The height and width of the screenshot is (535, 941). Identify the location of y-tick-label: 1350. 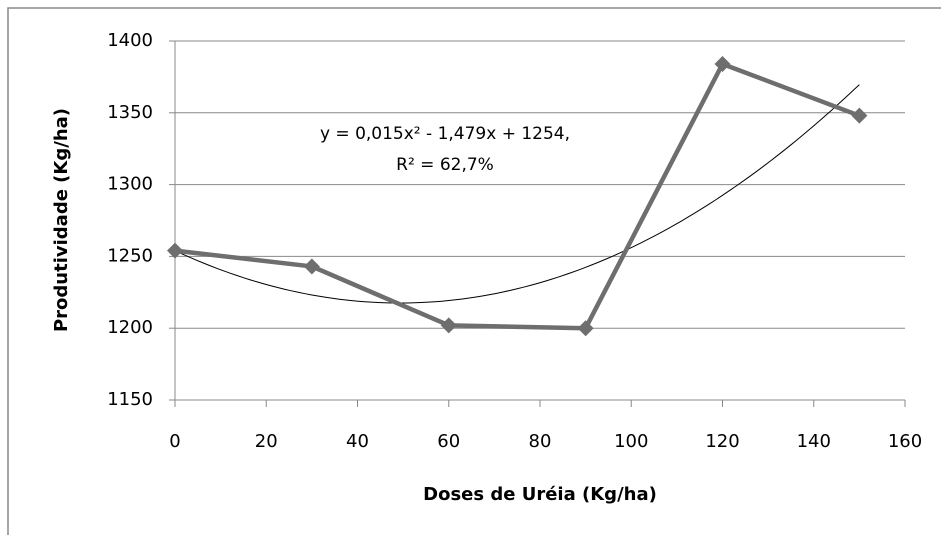
(130, 112).